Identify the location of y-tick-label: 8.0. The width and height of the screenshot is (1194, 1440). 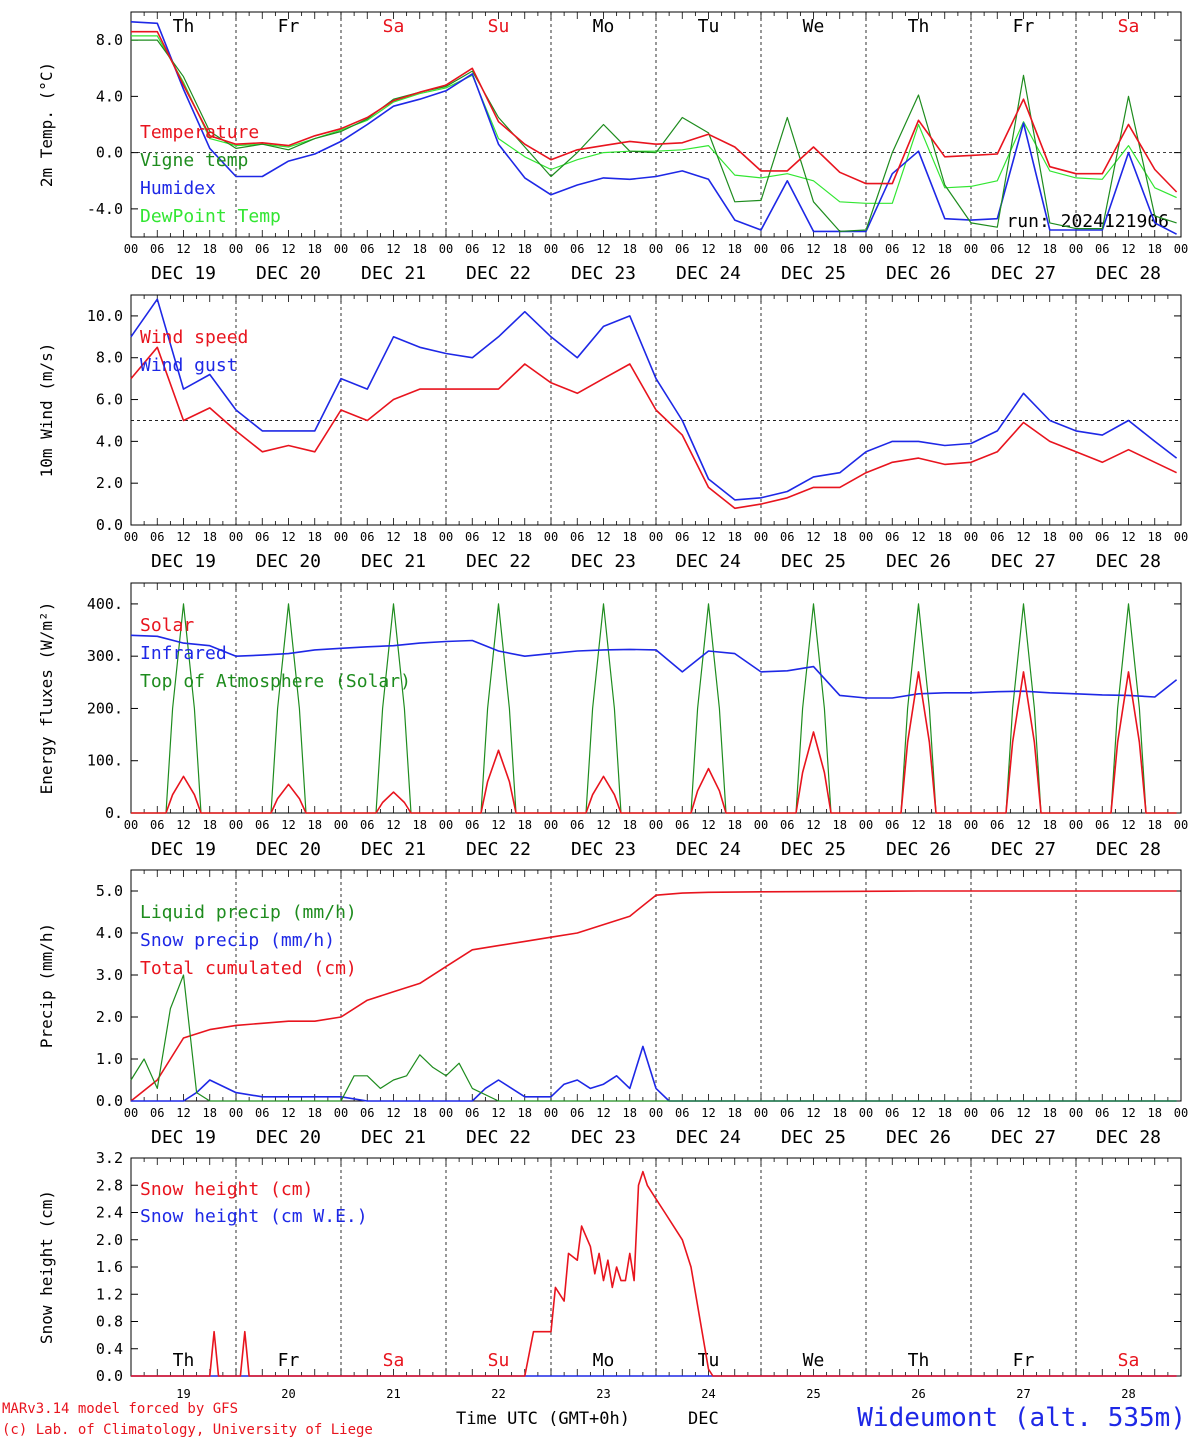
(109, 40).